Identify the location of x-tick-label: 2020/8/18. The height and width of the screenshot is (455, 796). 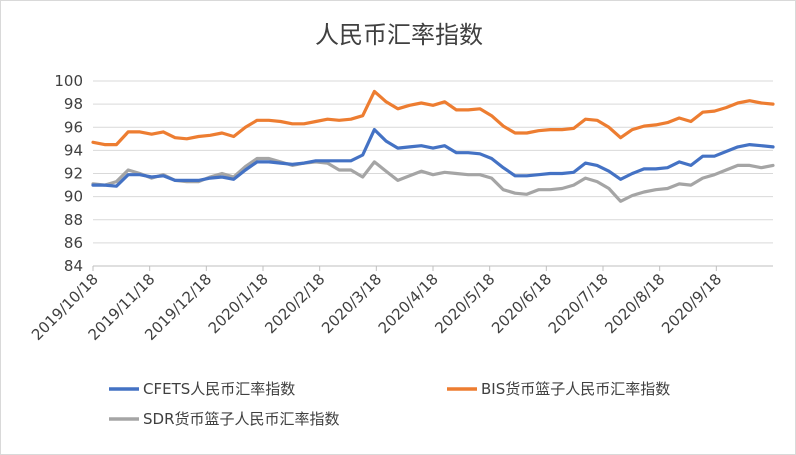
(634, 303).